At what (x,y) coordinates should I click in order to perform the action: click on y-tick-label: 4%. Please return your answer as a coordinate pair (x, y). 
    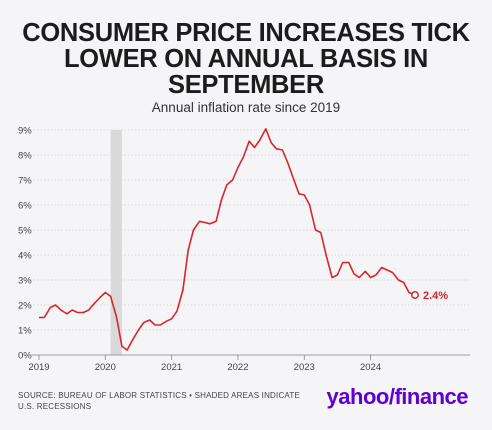
    Looking at the image, I should click on (25, 256).